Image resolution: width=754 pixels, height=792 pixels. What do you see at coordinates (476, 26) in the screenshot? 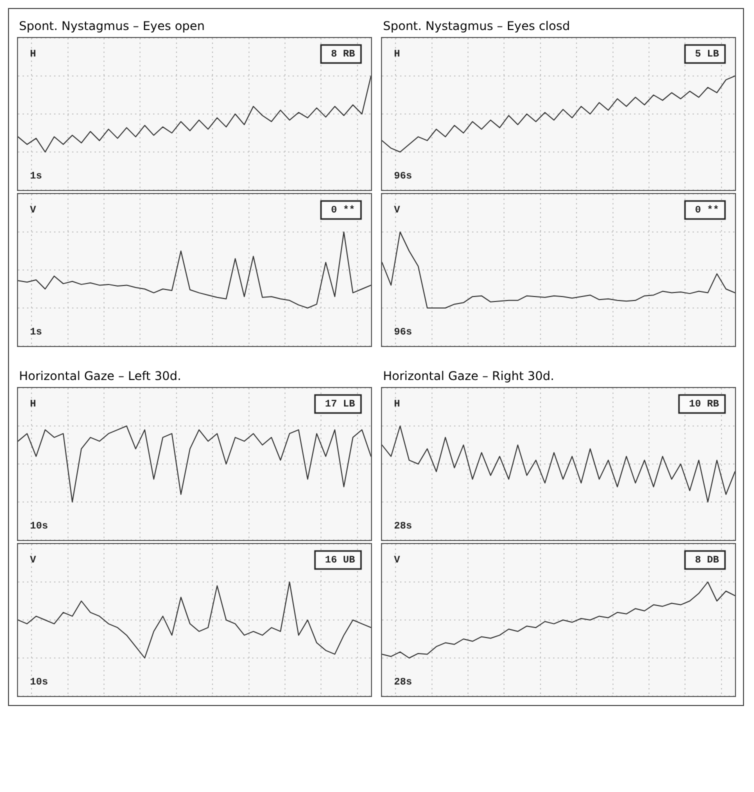
I see `chart-title: Spont. Nystagmus – Eyes closd` at bounding box center [476, 26].